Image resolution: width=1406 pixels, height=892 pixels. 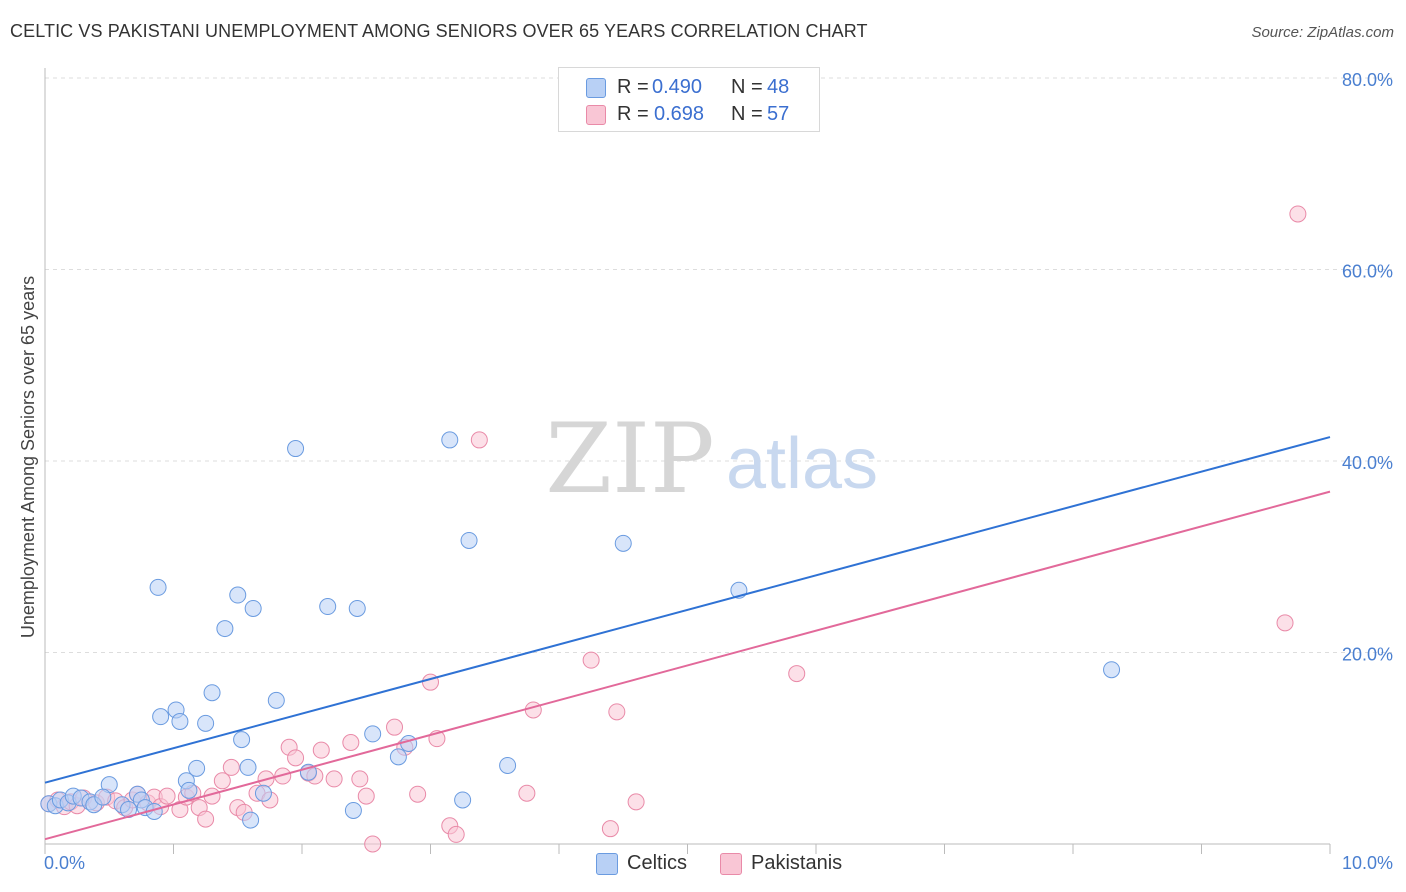 I want to click on y-tick-label: 80.0%, so click(x=1367, y=80).